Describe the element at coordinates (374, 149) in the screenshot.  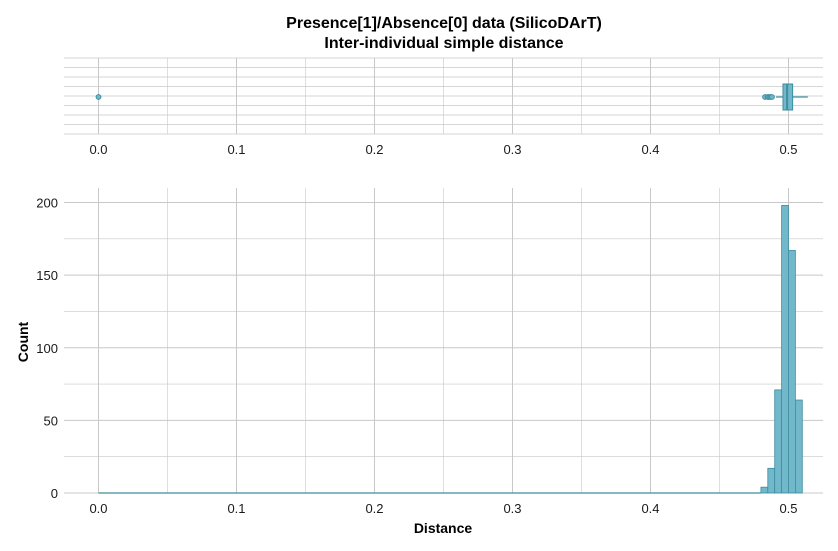
I see `boxplot-x-tick-label: 0.2` at that location.